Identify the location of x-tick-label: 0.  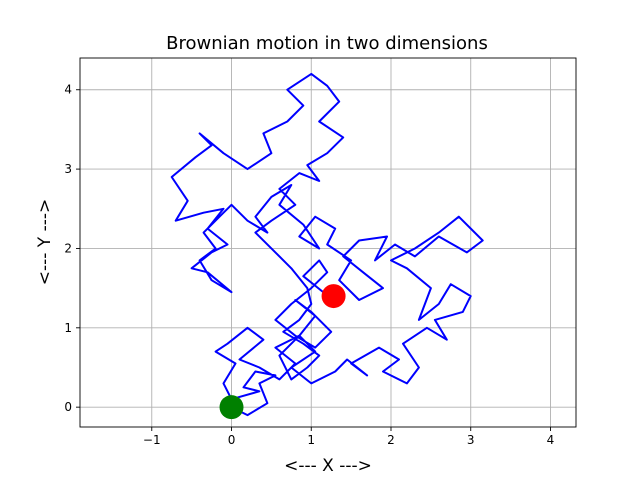
(232, 440).